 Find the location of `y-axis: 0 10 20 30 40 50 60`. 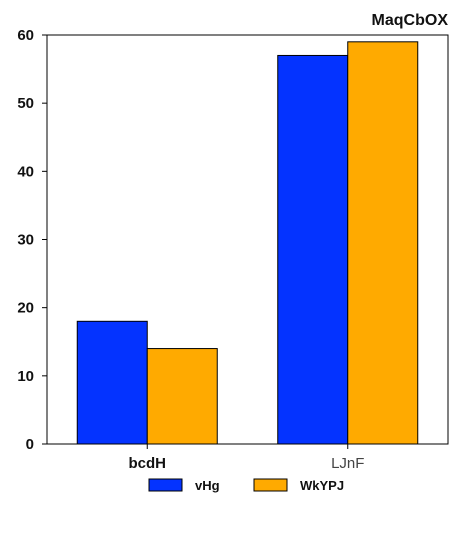

y-axis: 0 10 20 30 40 50 60 is located at coordinates (32, 240).